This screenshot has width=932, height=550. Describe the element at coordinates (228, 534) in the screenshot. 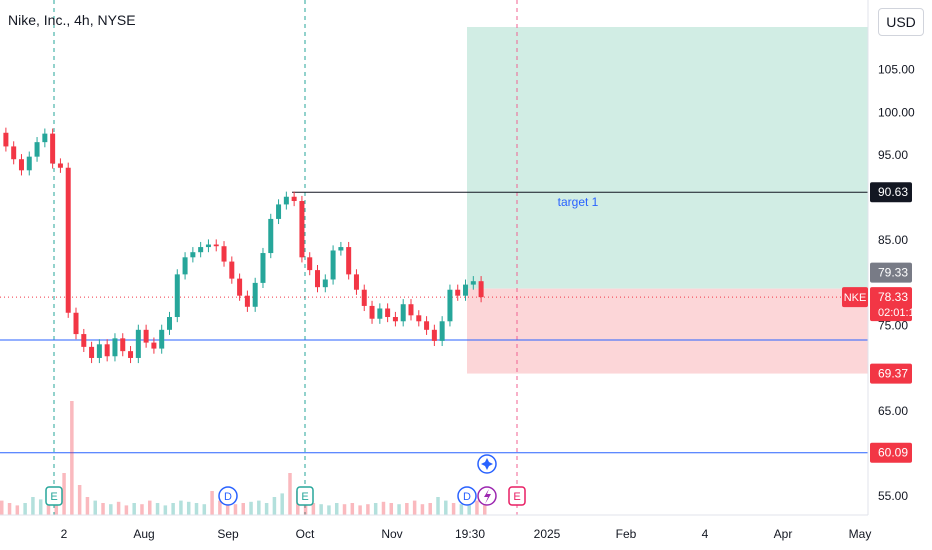

I see `time-tick-label: Sep` at that location.